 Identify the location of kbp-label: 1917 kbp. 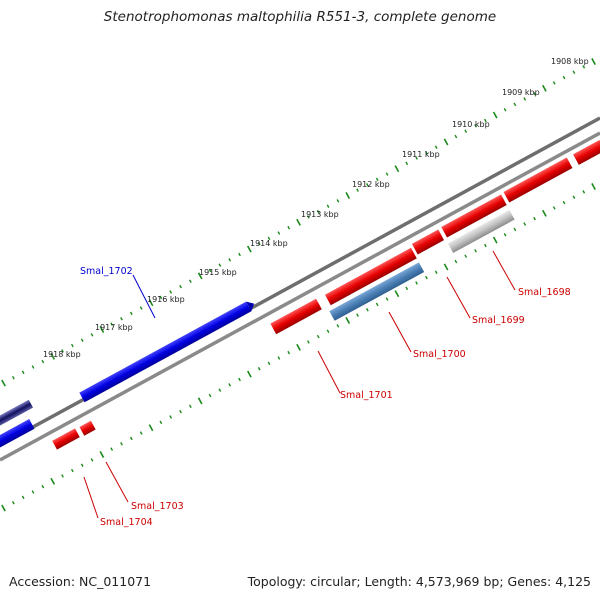
(114, 327).